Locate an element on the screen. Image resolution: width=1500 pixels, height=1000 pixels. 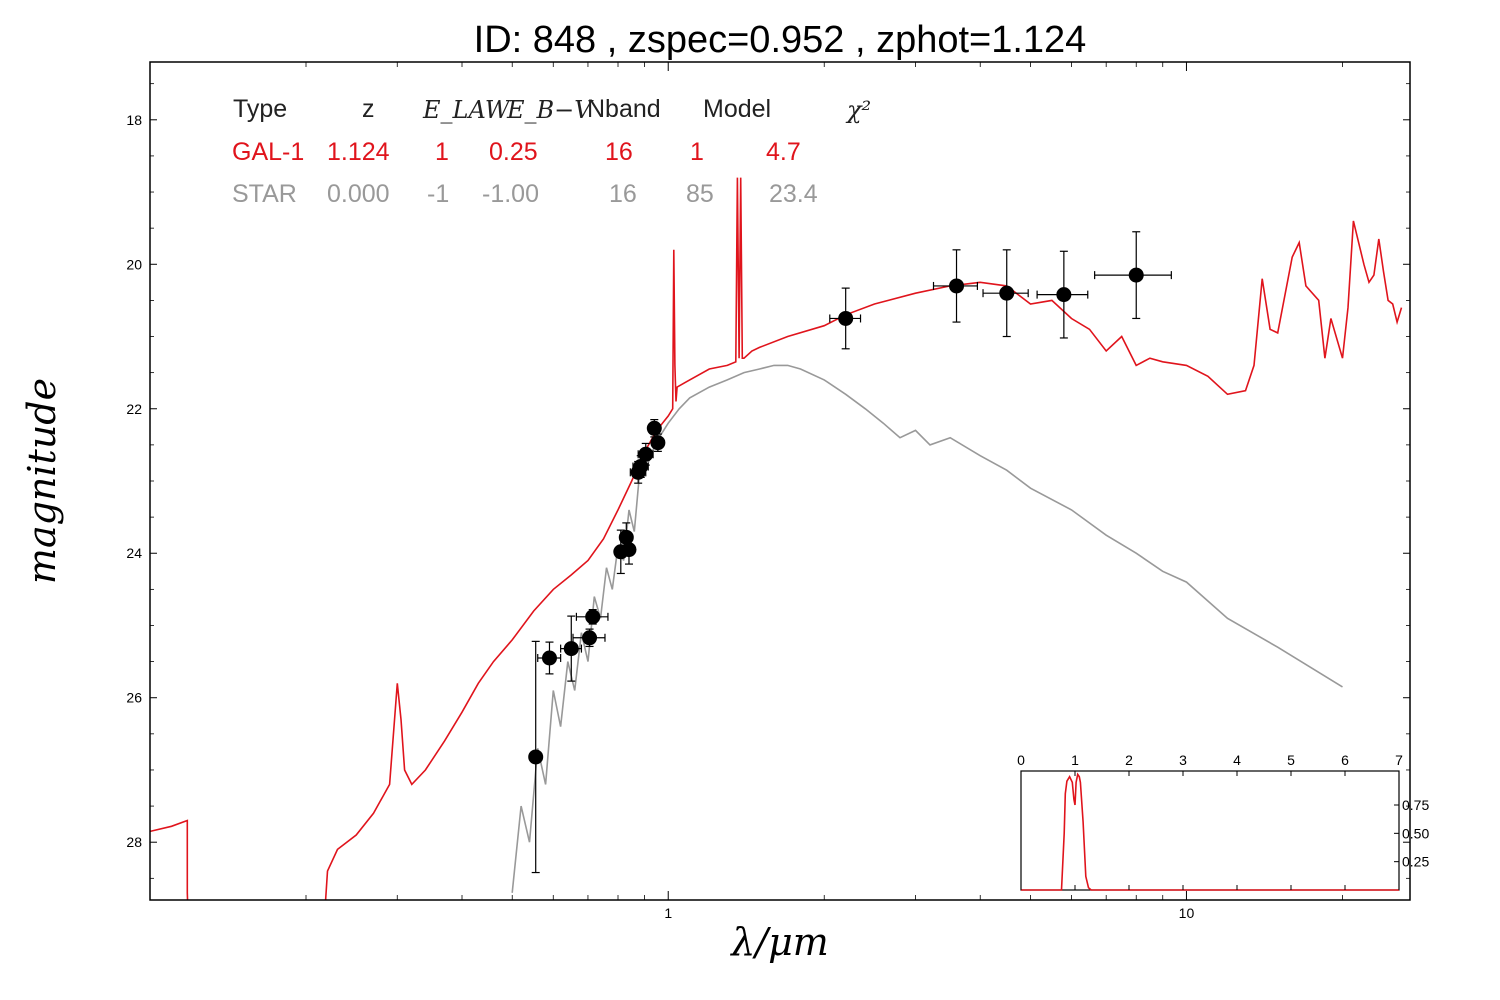
legend-header-nband: Nband is located at coordinates (624, 109).